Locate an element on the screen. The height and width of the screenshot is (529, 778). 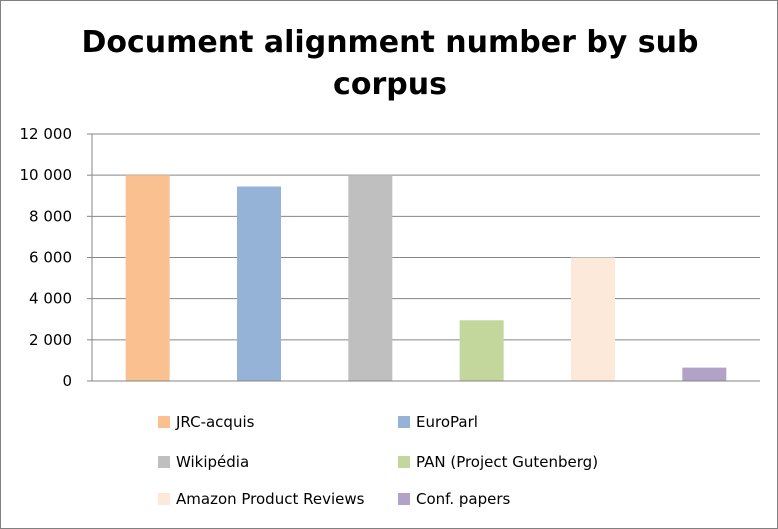
y-tick-label: 12 000 is located at coordinates (46, 134).